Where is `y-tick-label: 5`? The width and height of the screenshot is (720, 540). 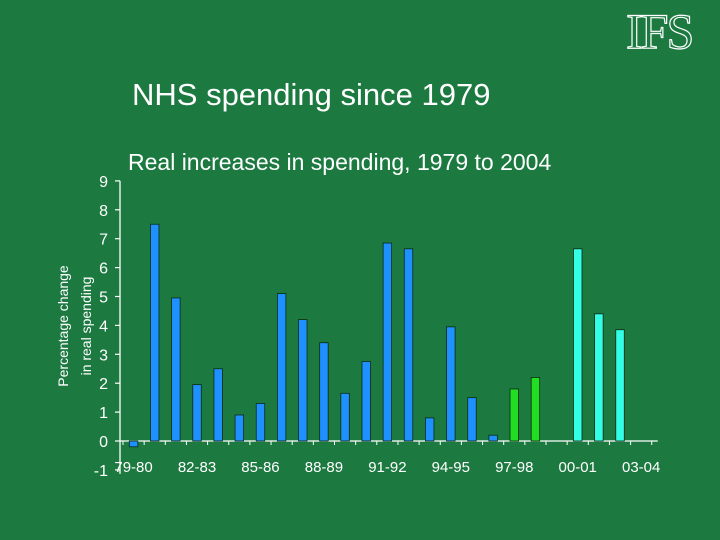
y-tick-label: 5 is located at coordinates (103, 298).